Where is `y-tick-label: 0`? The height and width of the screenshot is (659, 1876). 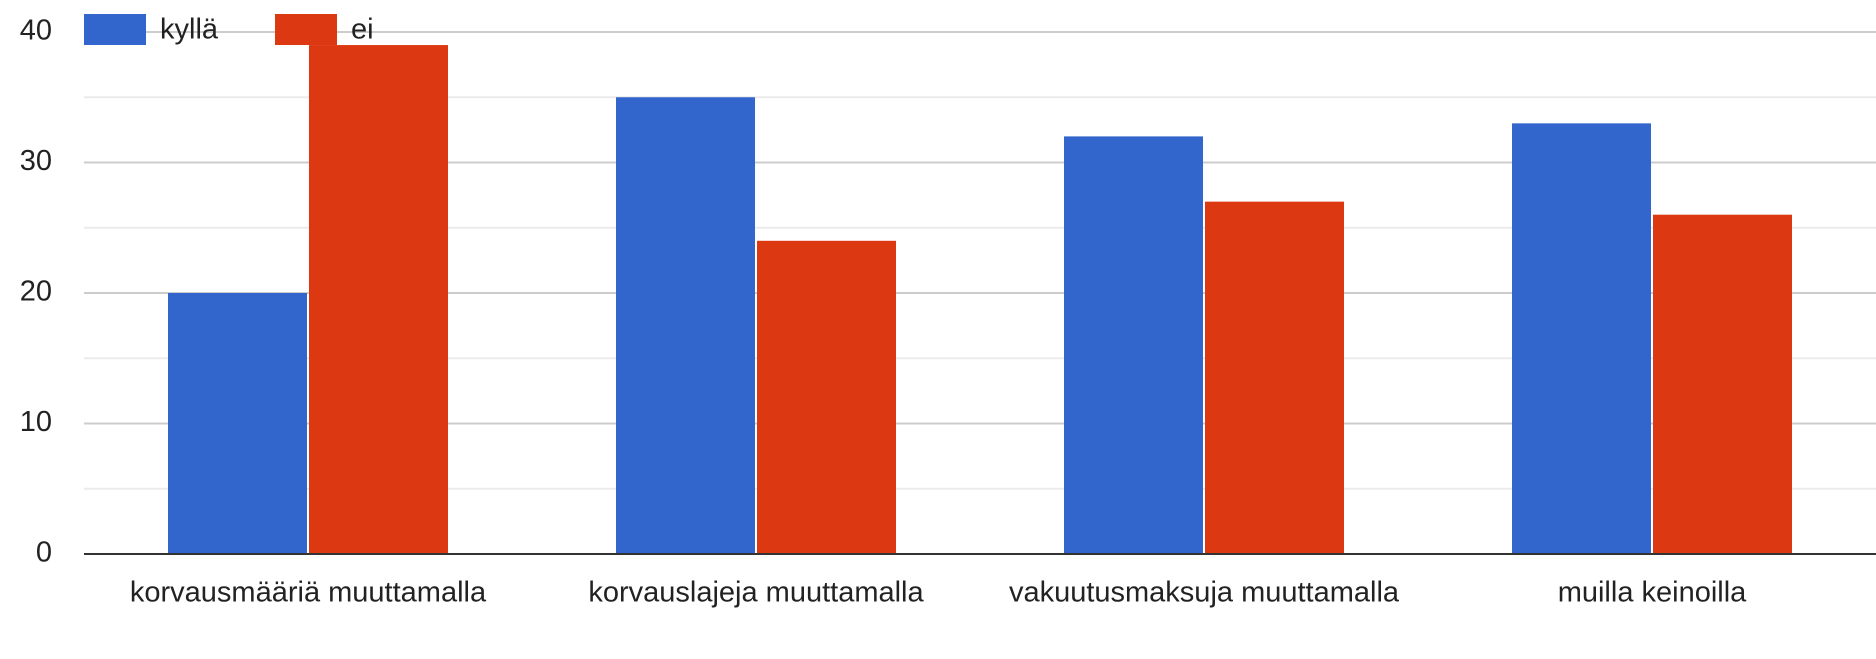 y-tick-label: 0 is located at coordinates (44, 553).